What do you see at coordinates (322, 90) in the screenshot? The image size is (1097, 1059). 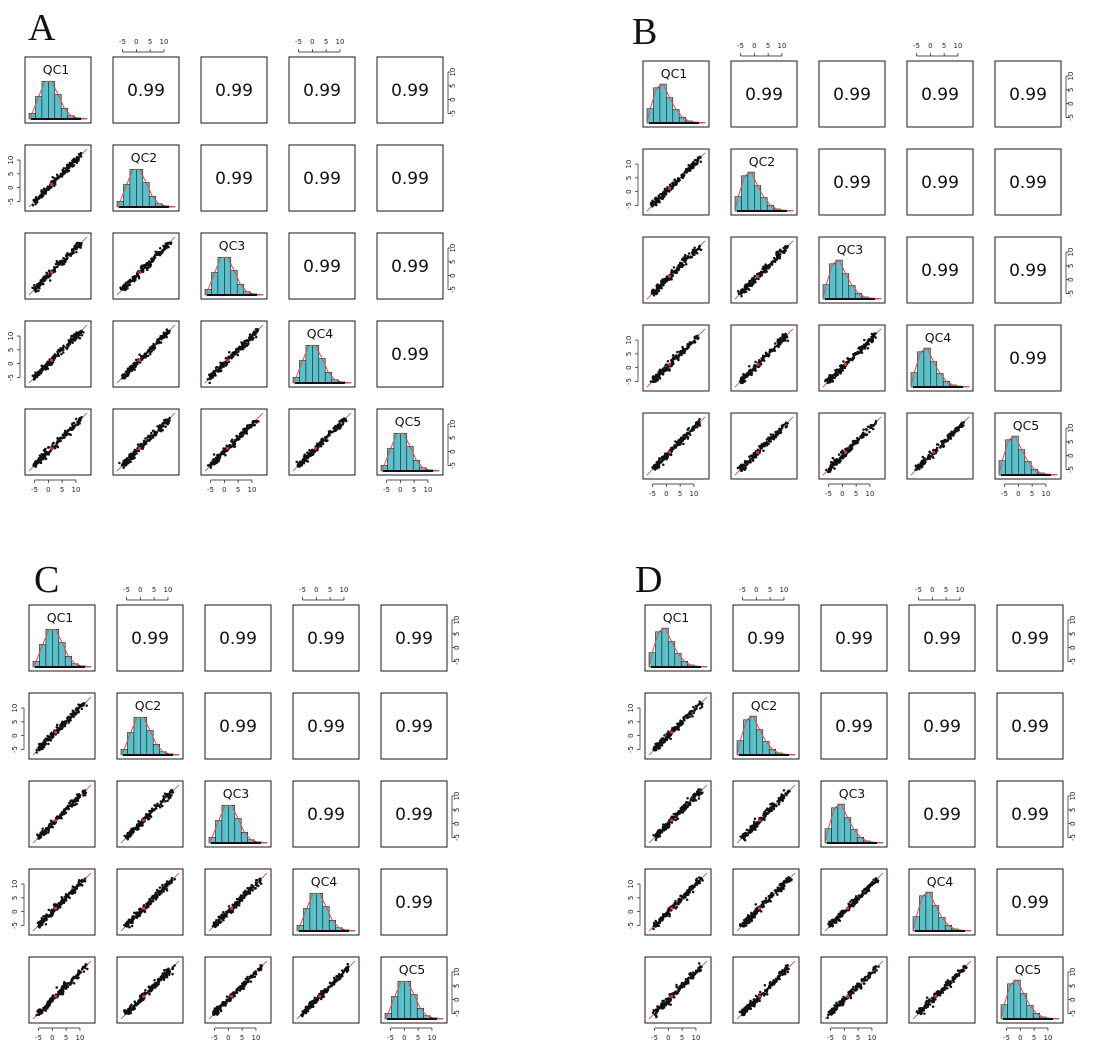 I see `cell-0-3: 0.99` at bounding box center [322, 90].